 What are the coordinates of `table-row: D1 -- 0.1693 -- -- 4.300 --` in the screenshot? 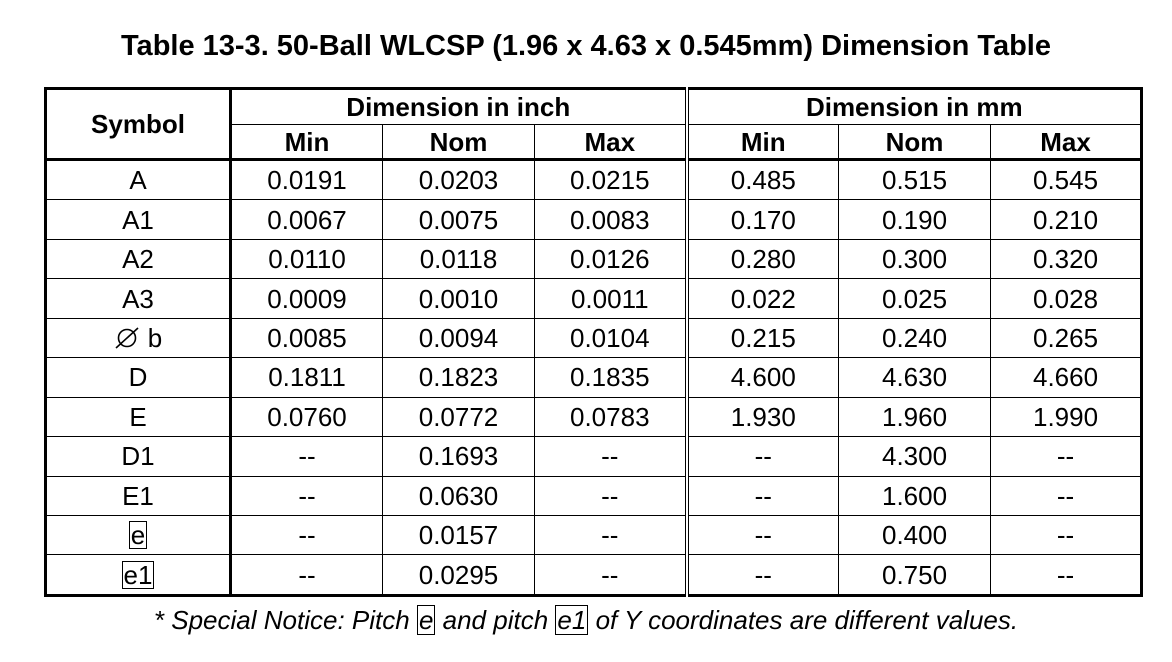 It's located at (594, 456).